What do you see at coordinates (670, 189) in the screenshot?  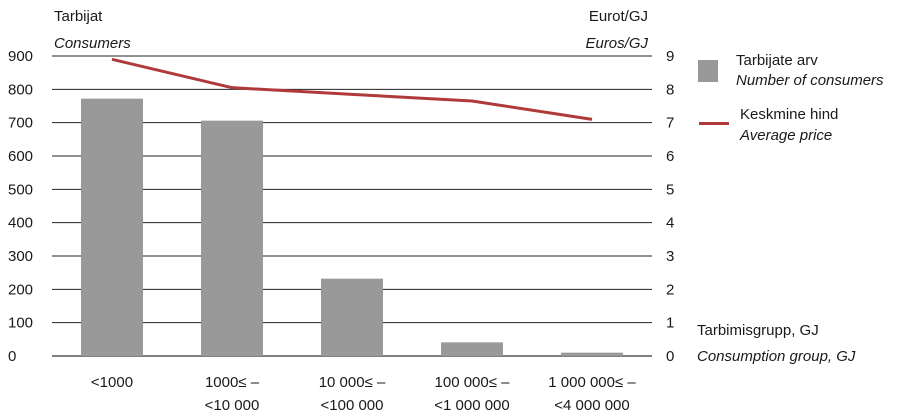 I see `right-tick-label: 5` at bounding box center [670, 189].